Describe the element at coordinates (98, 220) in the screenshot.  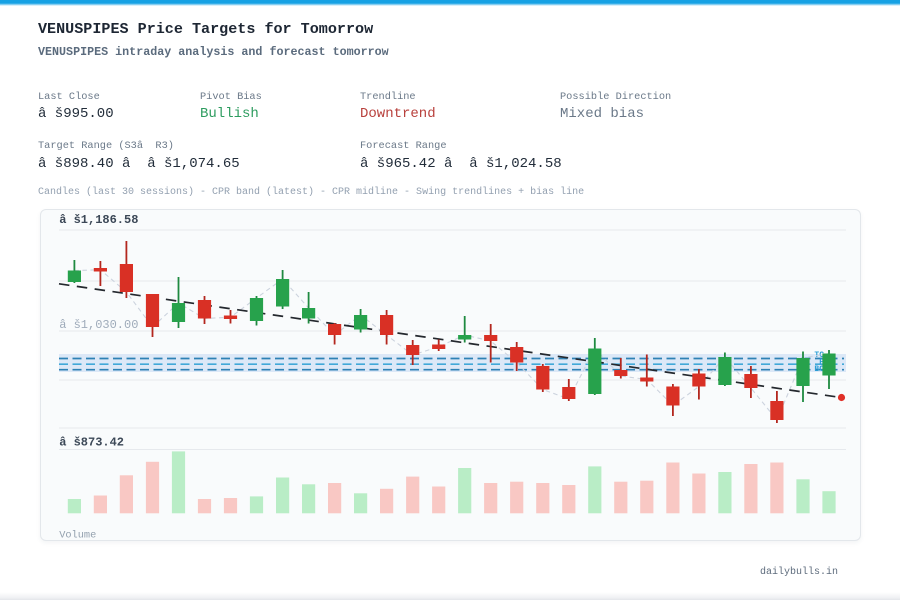
I see `svg-text: â š1,186.58` at that location.